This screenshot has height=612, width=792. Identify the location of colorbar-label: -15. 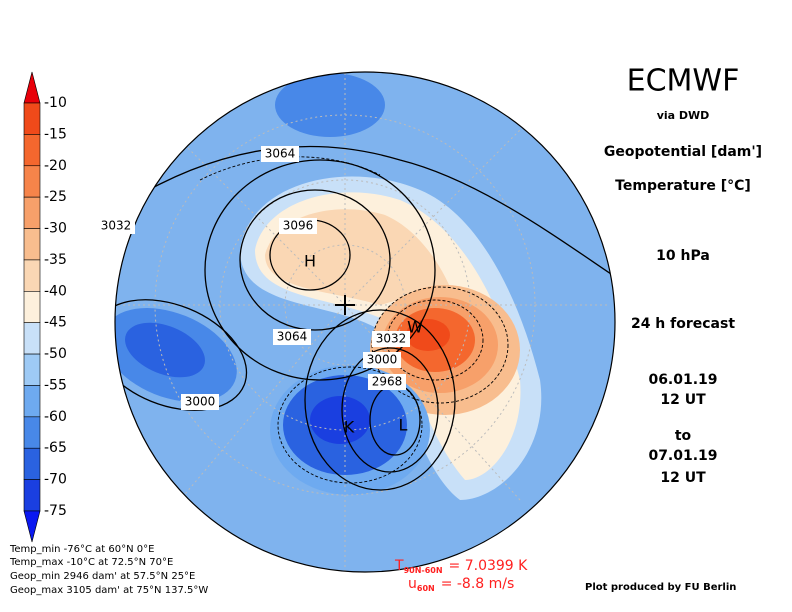
(55, 134).